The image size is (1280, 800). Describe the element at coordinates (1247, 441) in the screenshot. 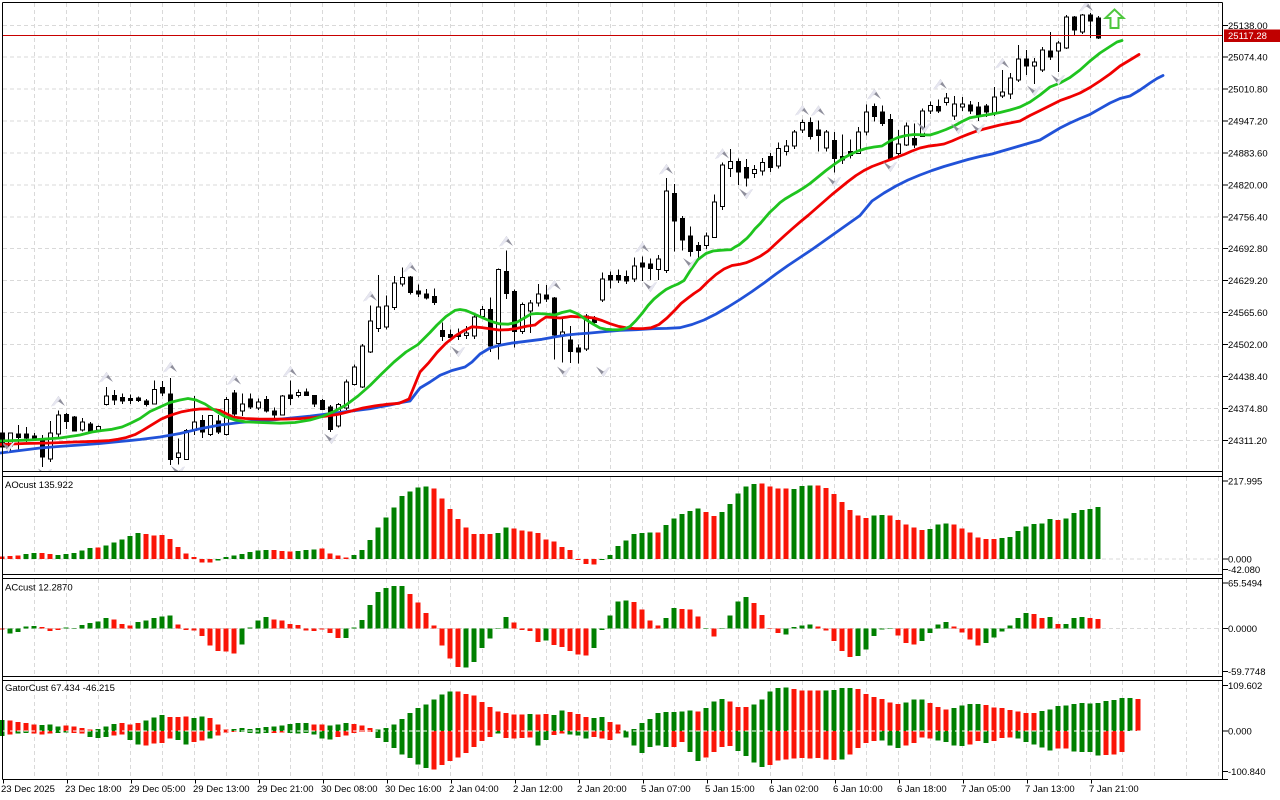

I see `svg-text: 24311.20` at that location.